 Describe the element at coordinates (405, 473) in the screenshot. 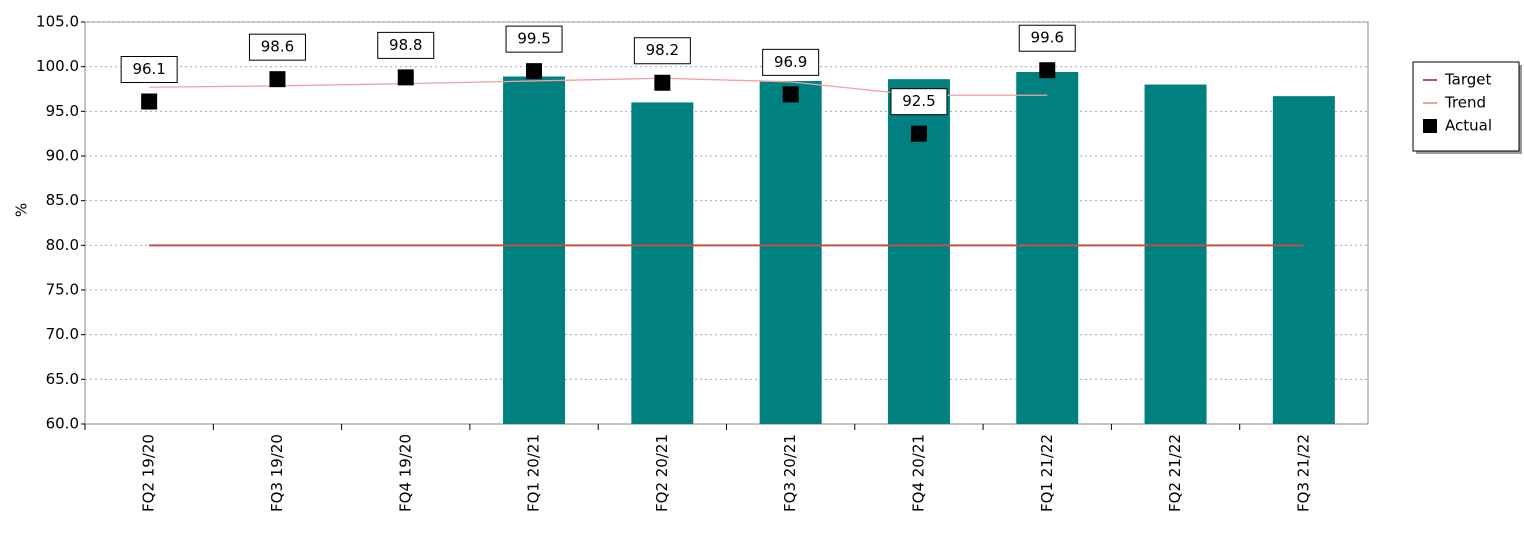

I see `x-tick-label: FQ4 19/20` at that location.